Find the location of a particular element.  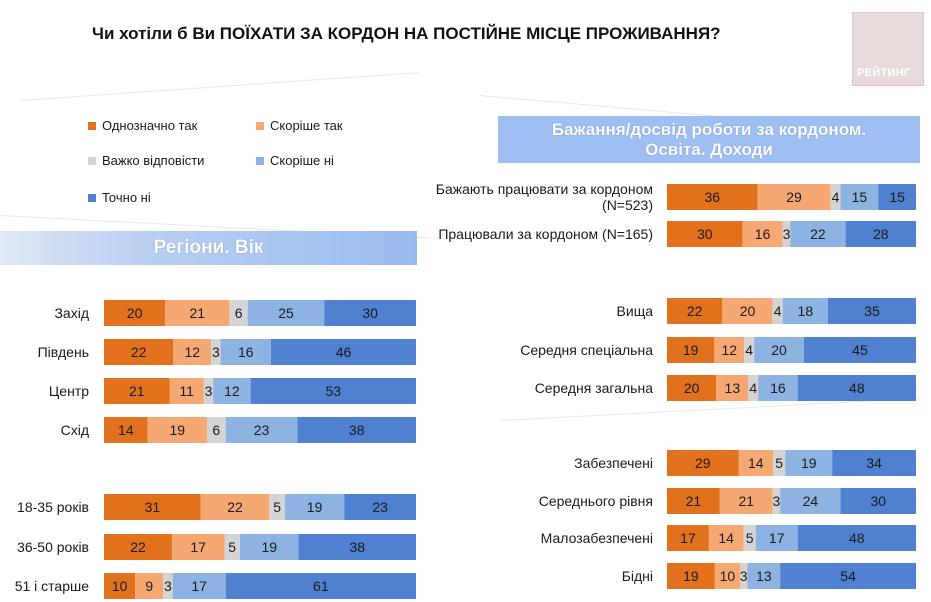

legend-label-2: Важко відповісти is located at coordinates (153, 160).